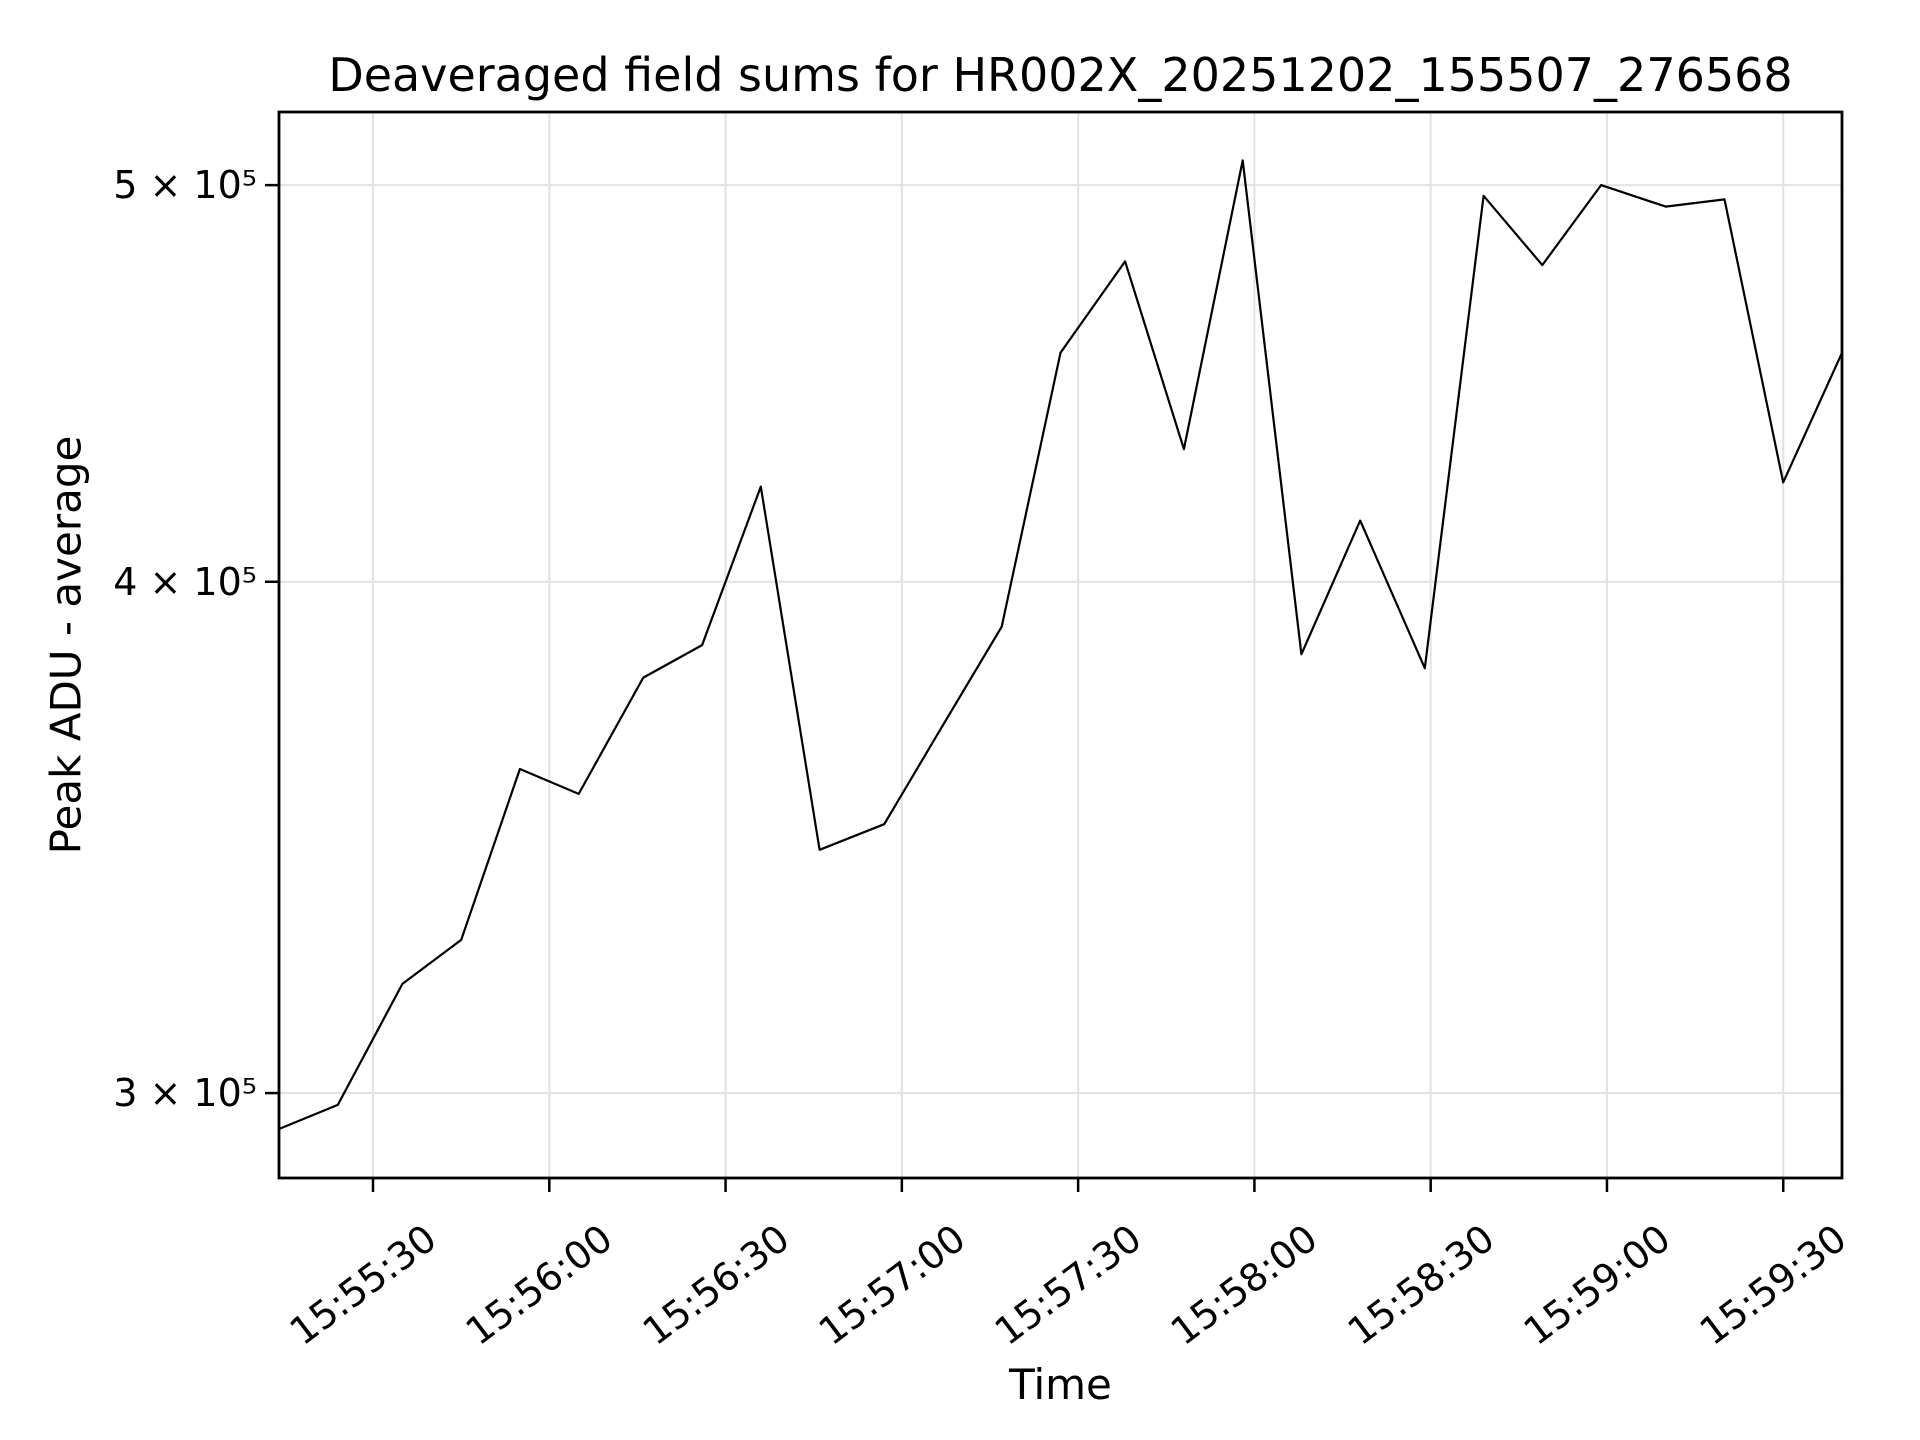 This screenshot has width=1920, height=1440. Describe the element at coordinates (185, 581) in the screenshot. I see `y-tick-label: 4 × 10⁵` at that location.